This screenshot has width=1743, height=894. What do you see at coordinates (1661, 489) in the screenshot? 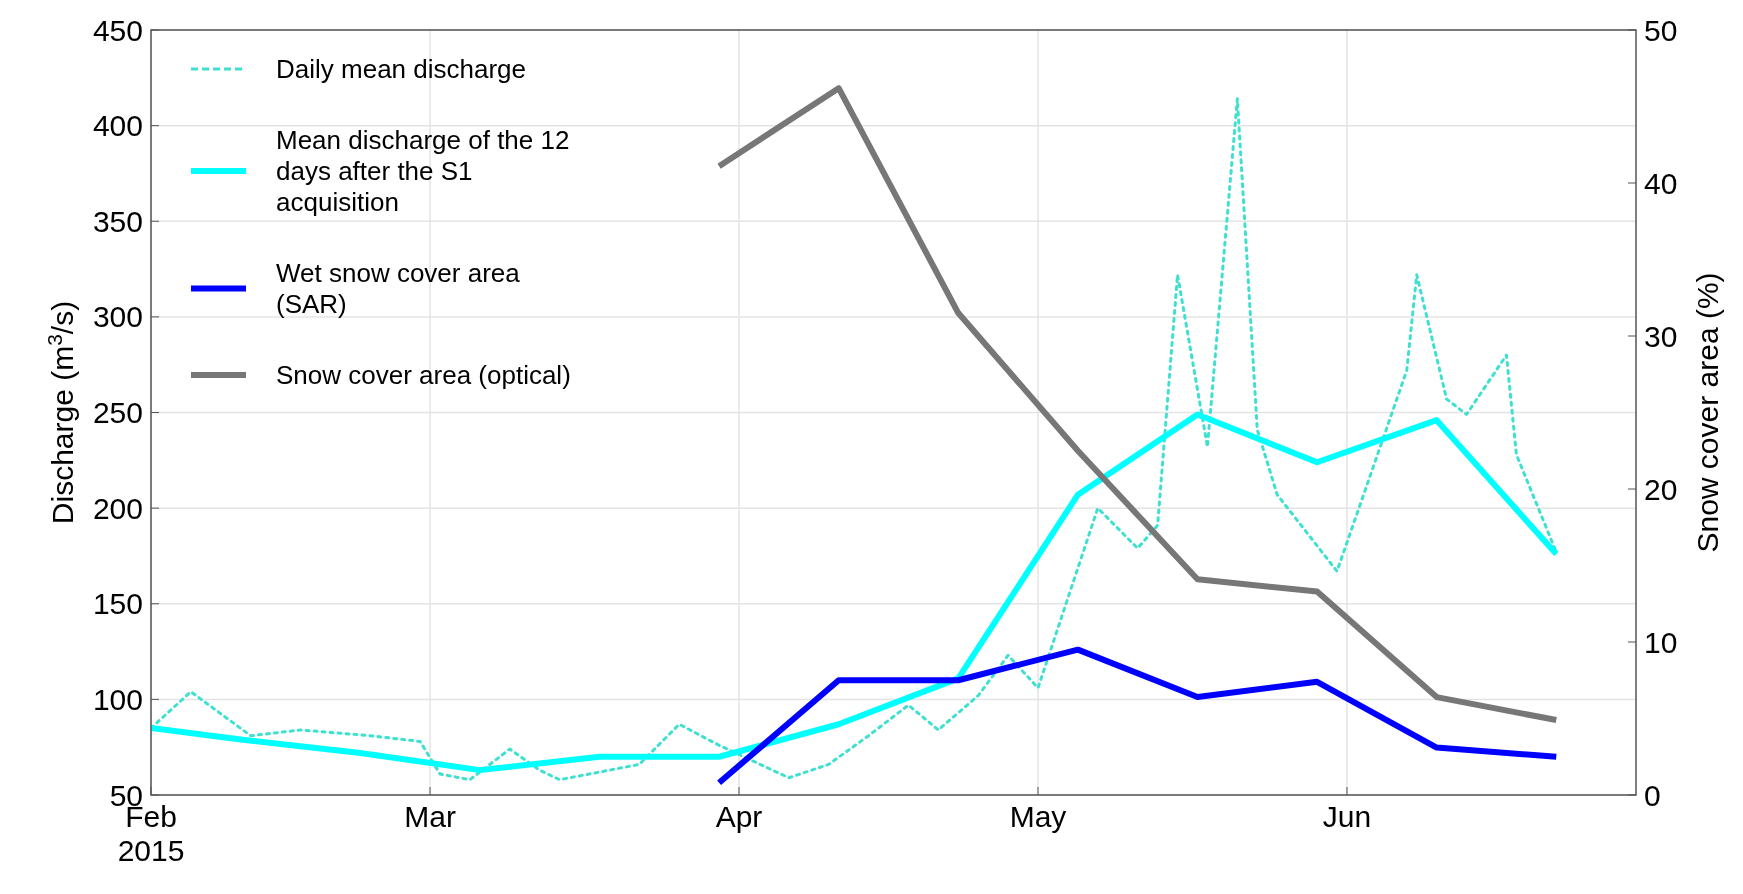
I see `y2-tick-label: 20` at bounding box center [1661, 489].